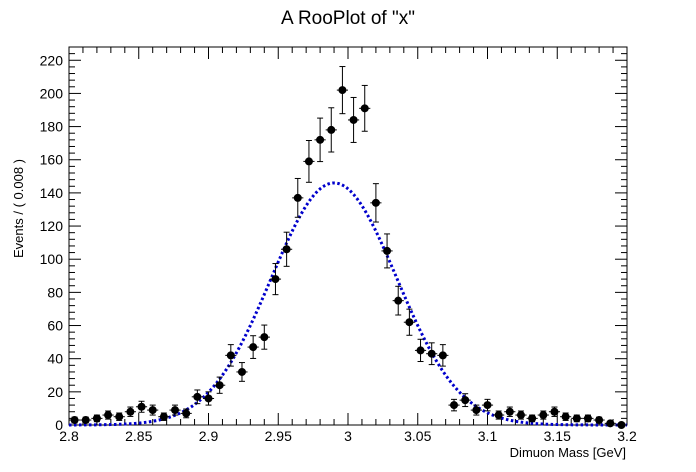 The width and height of the screenshot is (696, 472). What do you see at coordinates (55, 359) in the screenshot?
I see `y-tick-label: 40` at bounding box center [55, 359].